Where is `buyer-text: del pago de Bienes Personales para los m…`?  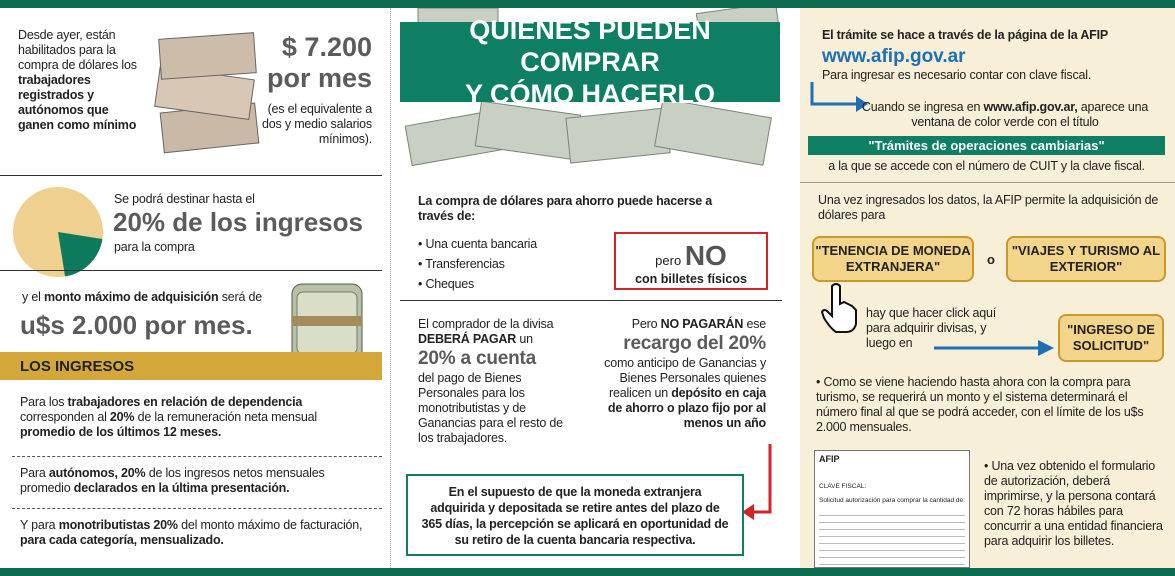
buyer-text: del pago de Bienes Personales para los m… is located at coordinates (490, 408).